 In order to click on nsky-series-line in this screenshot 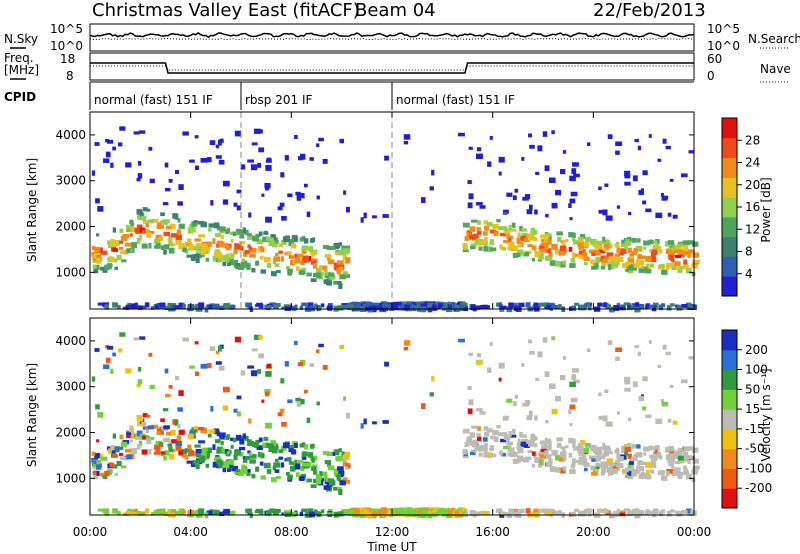, I will do `click(392, 35)`.